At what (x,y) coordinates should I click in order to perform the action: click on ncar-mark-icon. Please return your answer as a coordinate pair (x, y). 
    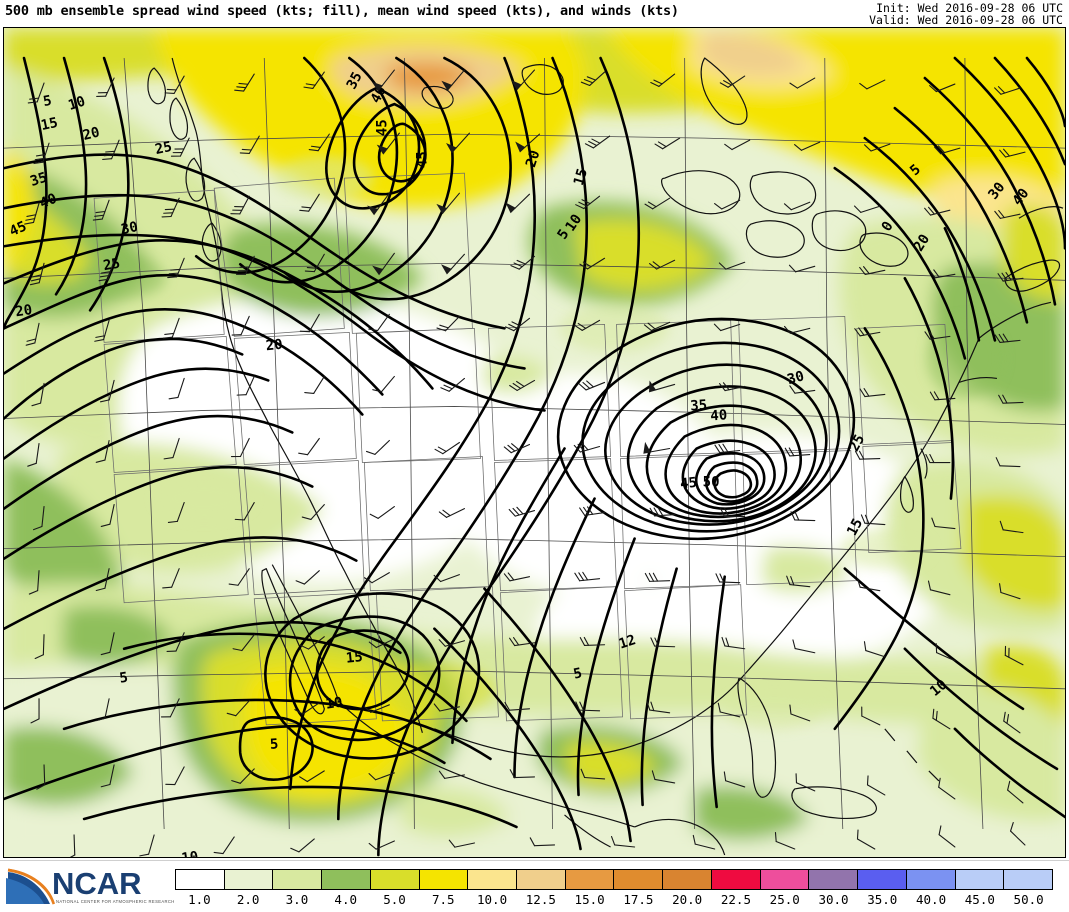
    Looking at the image, I should click on (31, 886).